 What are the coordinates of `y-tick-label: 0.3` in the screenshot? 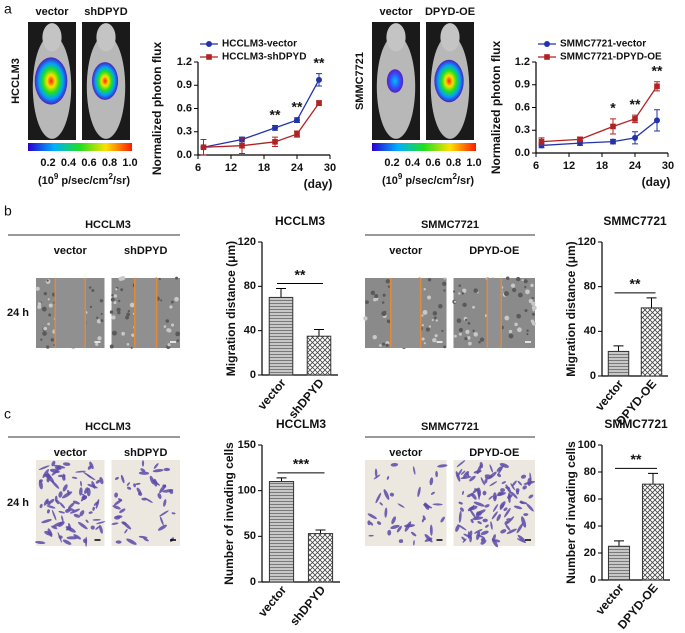 It's located at (522, 130).